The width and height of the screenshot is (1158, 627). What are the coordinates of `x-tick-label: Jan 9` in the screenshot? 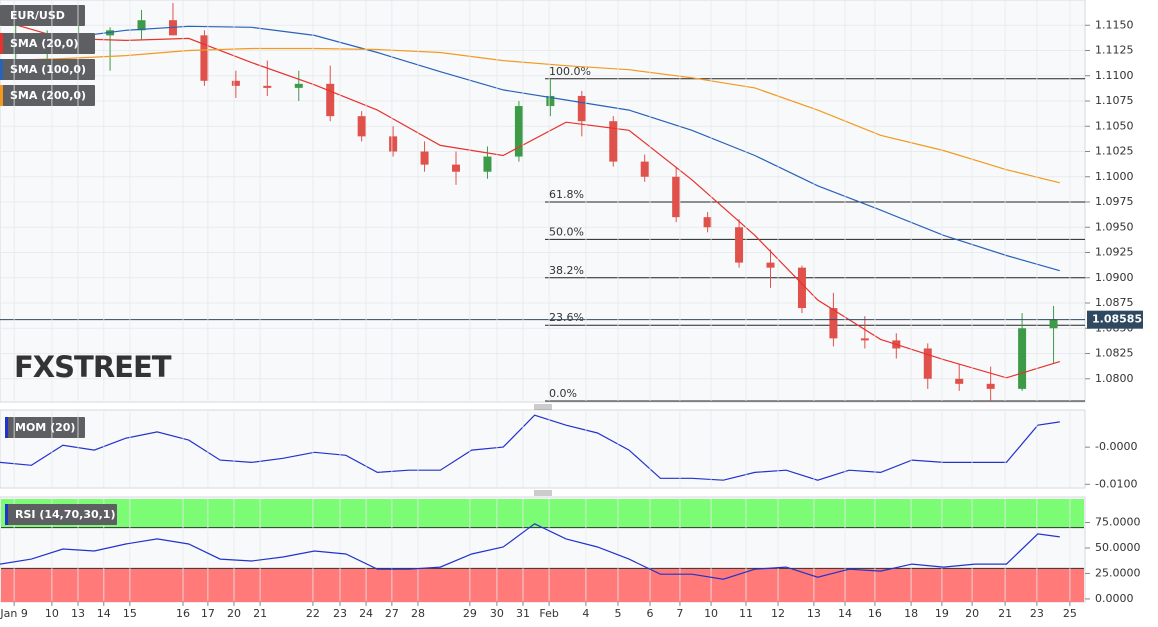 It's located at (14, 613).